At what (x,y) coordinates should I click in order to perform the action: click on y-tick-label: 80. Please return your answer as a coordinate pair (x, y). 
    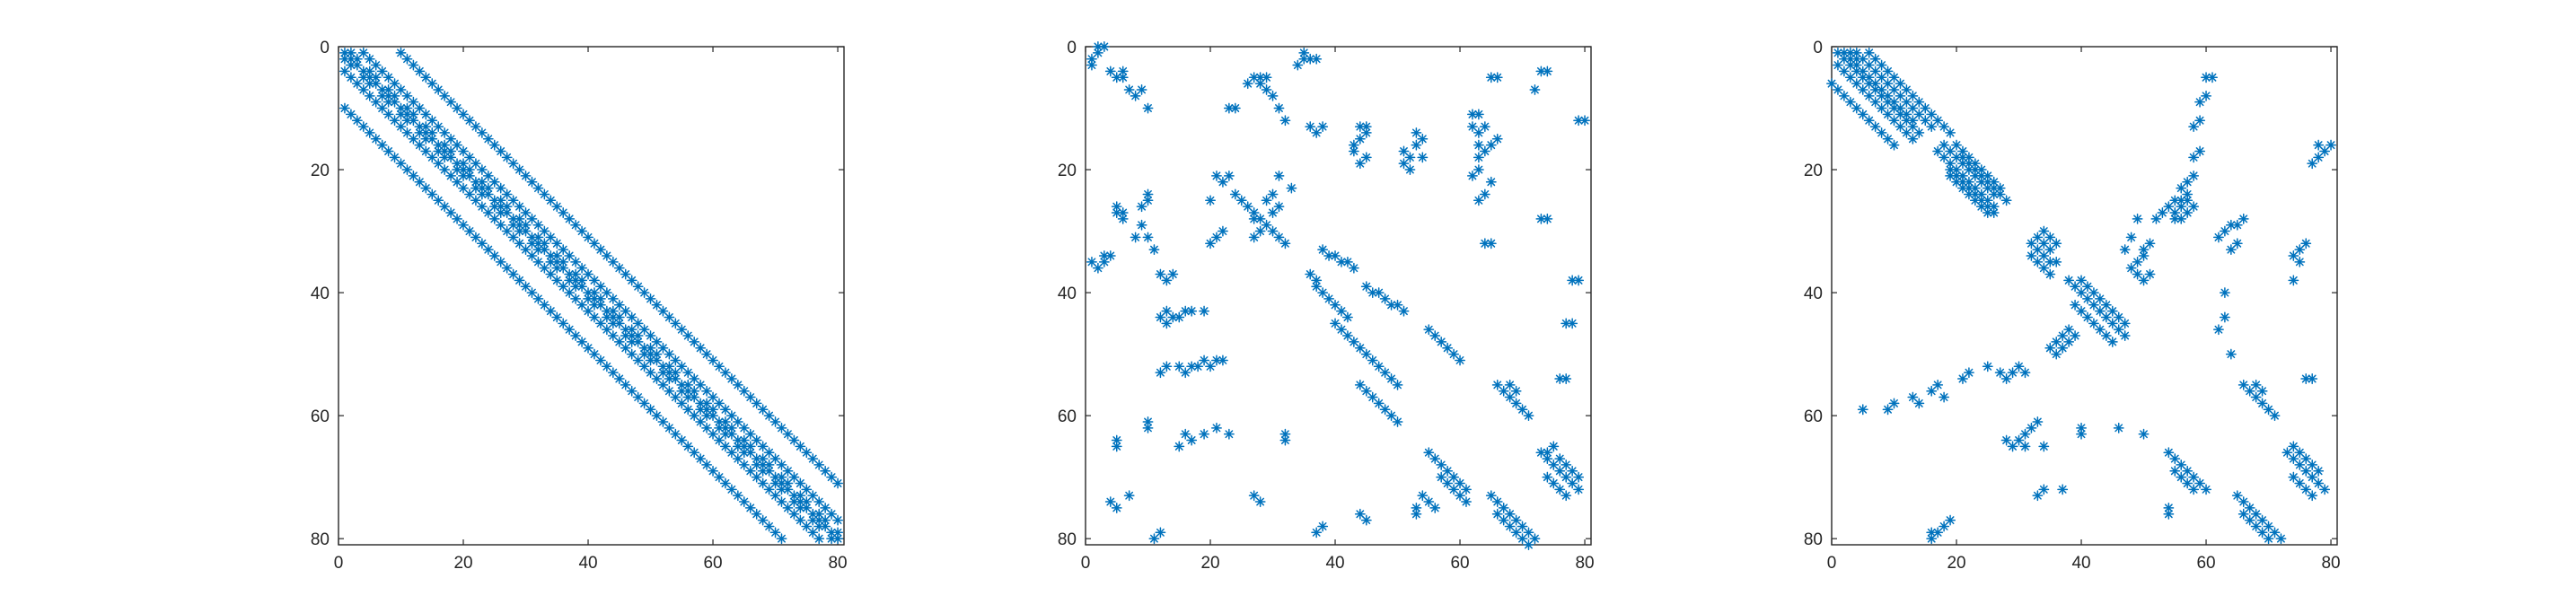
    Looking at the image, I should click on (320, 540).